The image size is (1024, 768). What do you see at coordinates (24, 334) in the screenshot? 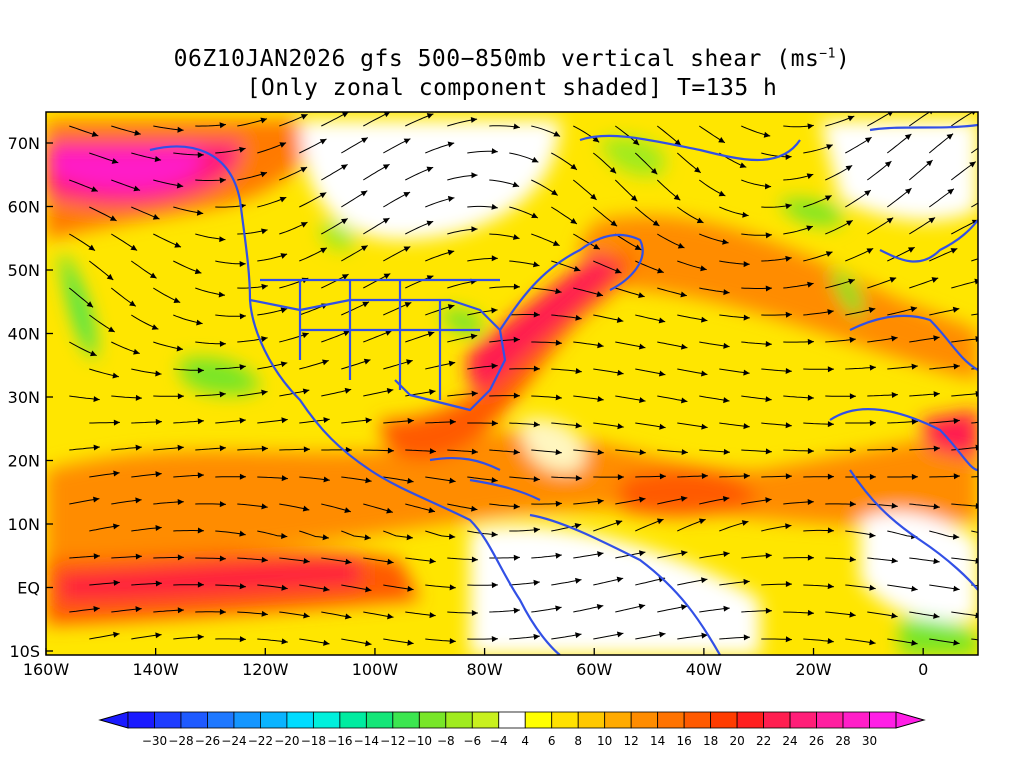
I see `lat-tick-label: 40N` at bounding box center [24, 334].